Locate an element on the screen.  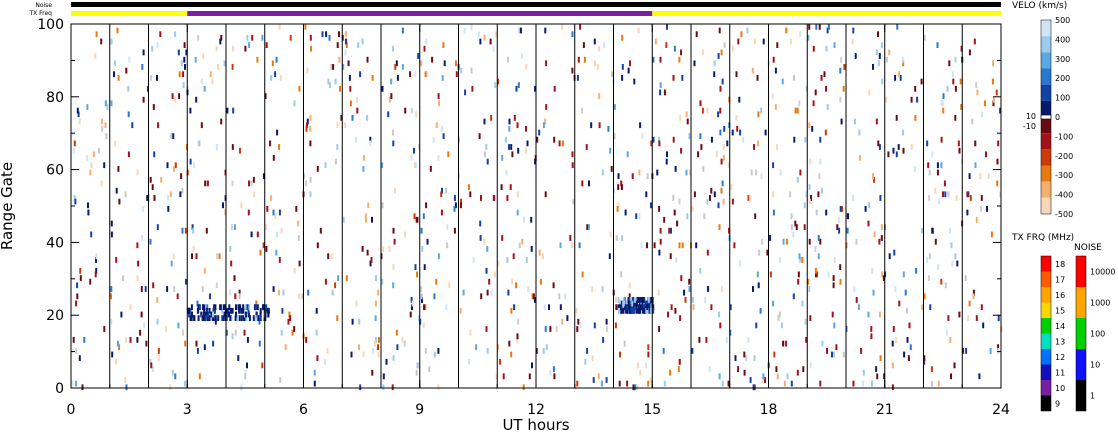
velo-near-zero-neg: -10 is located at coordinates (1029, 126).